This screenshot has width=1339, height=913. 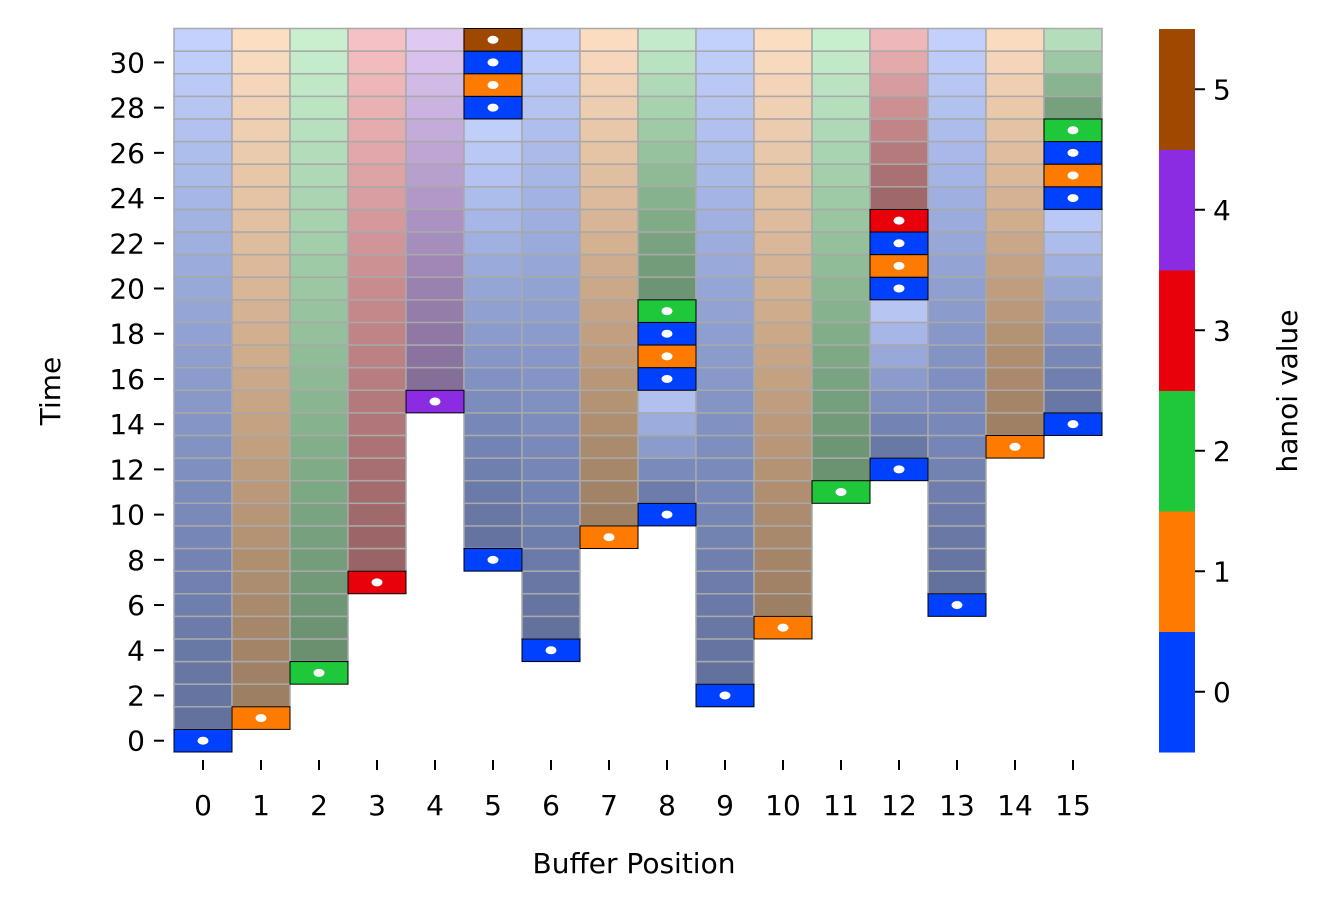 I want to click on x-tick-label: 7, so click(x=609, y=805).